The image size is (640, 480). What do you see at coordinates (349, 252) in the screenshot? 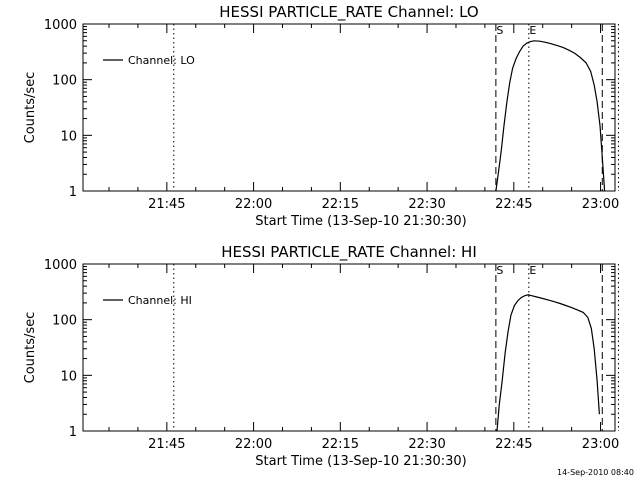
I see `chart-title: HESSI PARTICLE_RATE Channel: HI` at bounding box center [349, 252].